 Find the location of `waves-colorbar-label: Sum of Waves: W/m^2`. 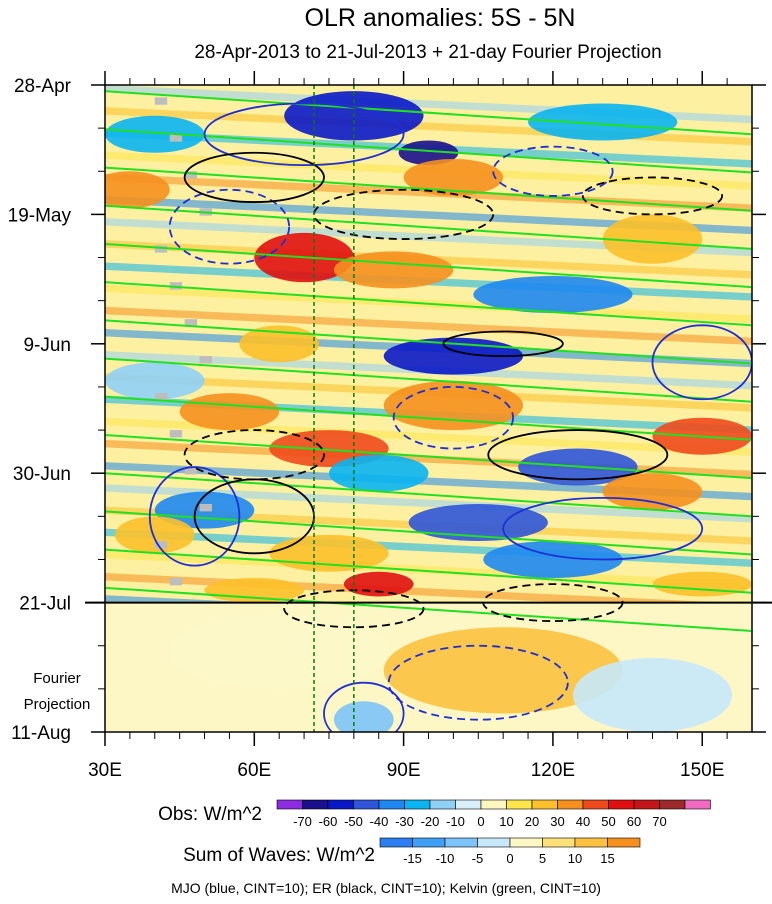

waves-colorbar-label: Sum of Waves: W/m^2 is located at coordinates (279, 855).